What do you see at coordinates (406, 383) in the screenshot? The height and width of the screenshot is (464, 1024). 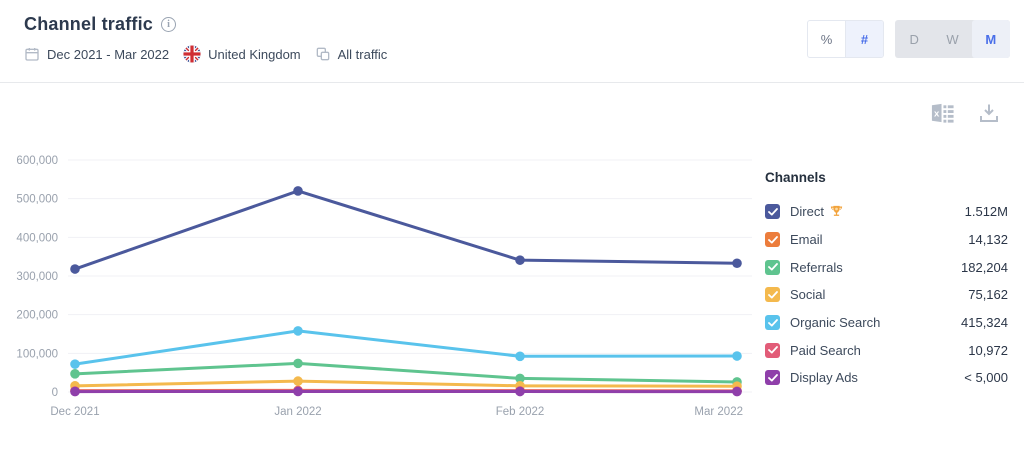 I see `series-social` at bounding box center [406, 383].